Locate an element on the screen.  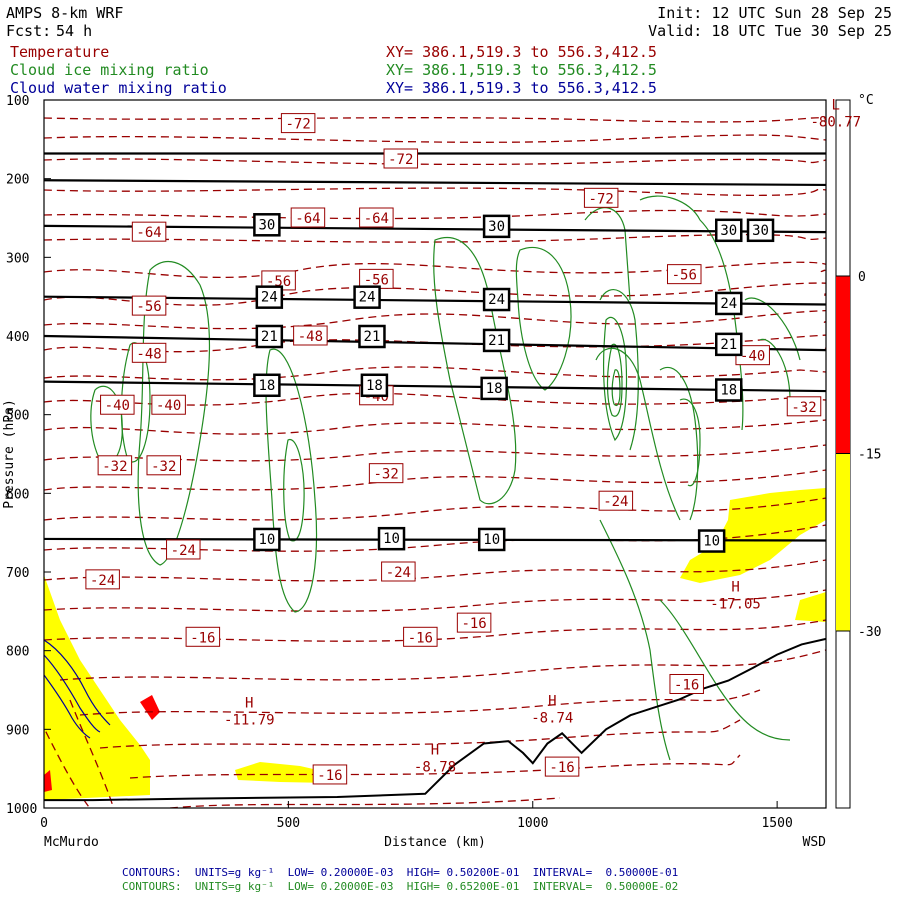
valid-time: Valid: 18 UTC Tue 30 Sep 25 is located at coordinates (770, 31).